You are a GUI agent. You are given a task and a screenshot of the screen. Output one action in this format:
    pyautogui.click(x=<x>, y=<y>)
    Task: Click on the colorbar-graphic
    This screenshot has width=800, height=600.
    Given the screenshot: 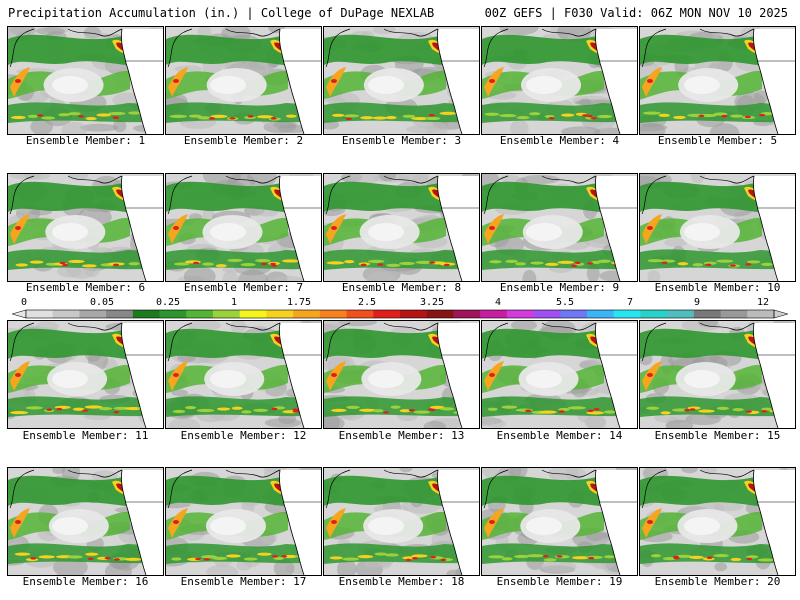 What is the action you would take?
    pyautogui.click(x=400, y=314)
    